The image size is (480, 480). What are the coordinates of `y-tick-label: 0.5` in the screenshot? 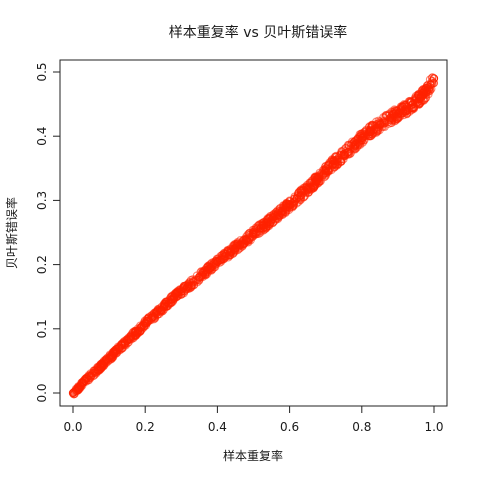 It's located at (42, 71).